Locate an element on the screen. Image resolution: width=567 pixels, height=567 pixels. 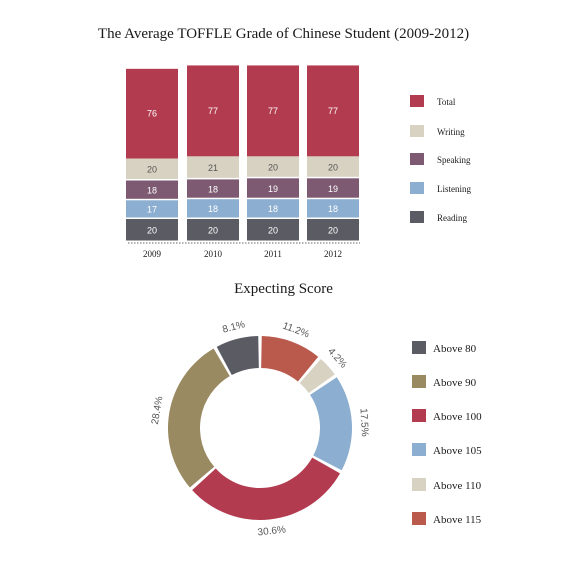
legend-swatch-speaking is located at coordinates (417, 159).